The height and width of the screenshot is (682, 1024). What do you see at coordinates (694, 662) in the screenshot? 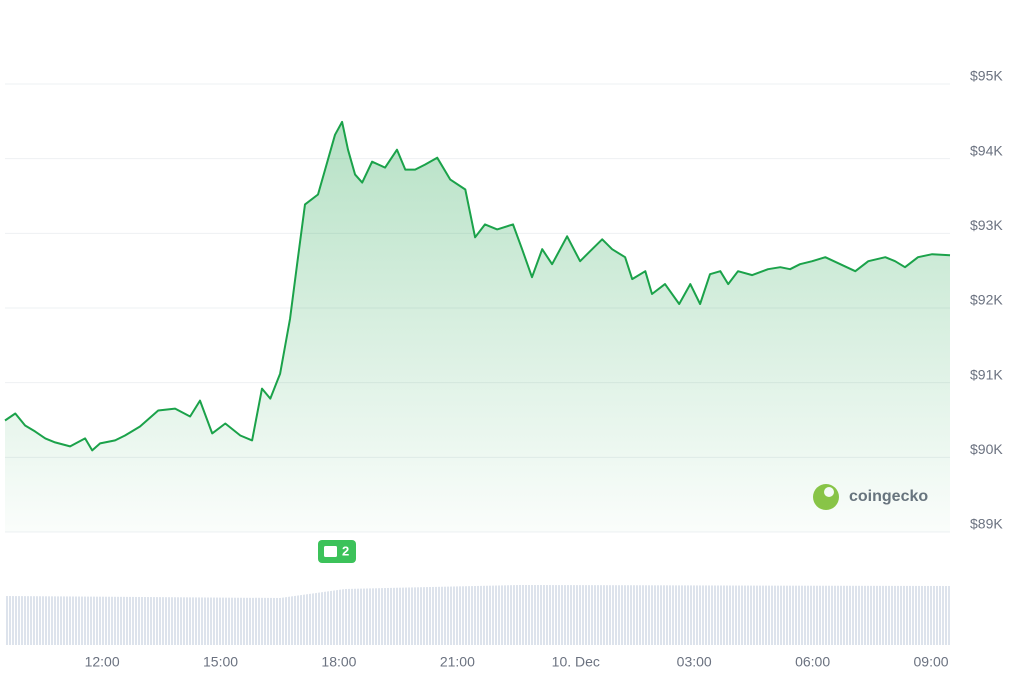
I see `x-tick-label: 03:00` at bounding box center [694, 662].